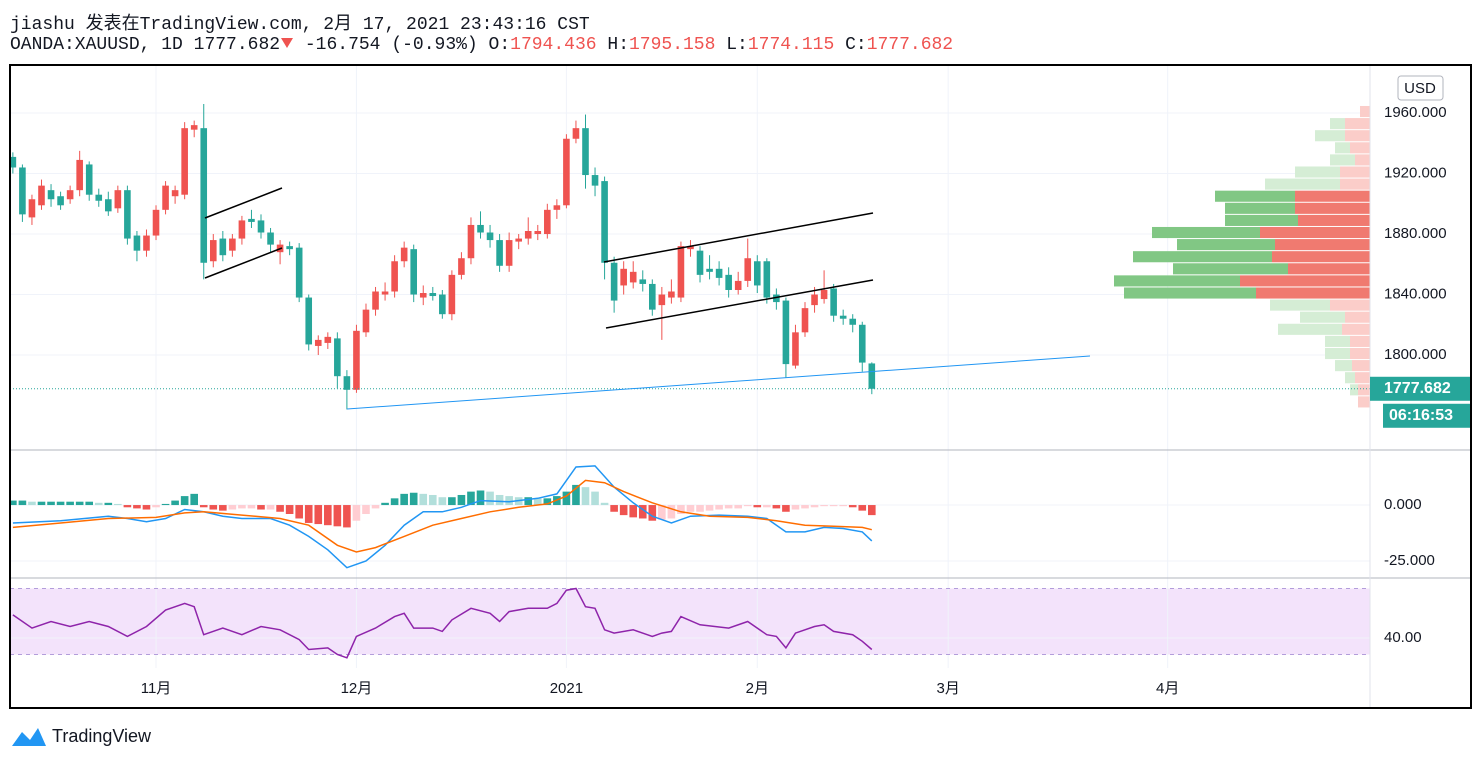 This screenshot has height=764, width=1481. Describe the element at coordinates (1415, 173) in the screenshot. I see `y-tick-label: 1920.000` at that location.